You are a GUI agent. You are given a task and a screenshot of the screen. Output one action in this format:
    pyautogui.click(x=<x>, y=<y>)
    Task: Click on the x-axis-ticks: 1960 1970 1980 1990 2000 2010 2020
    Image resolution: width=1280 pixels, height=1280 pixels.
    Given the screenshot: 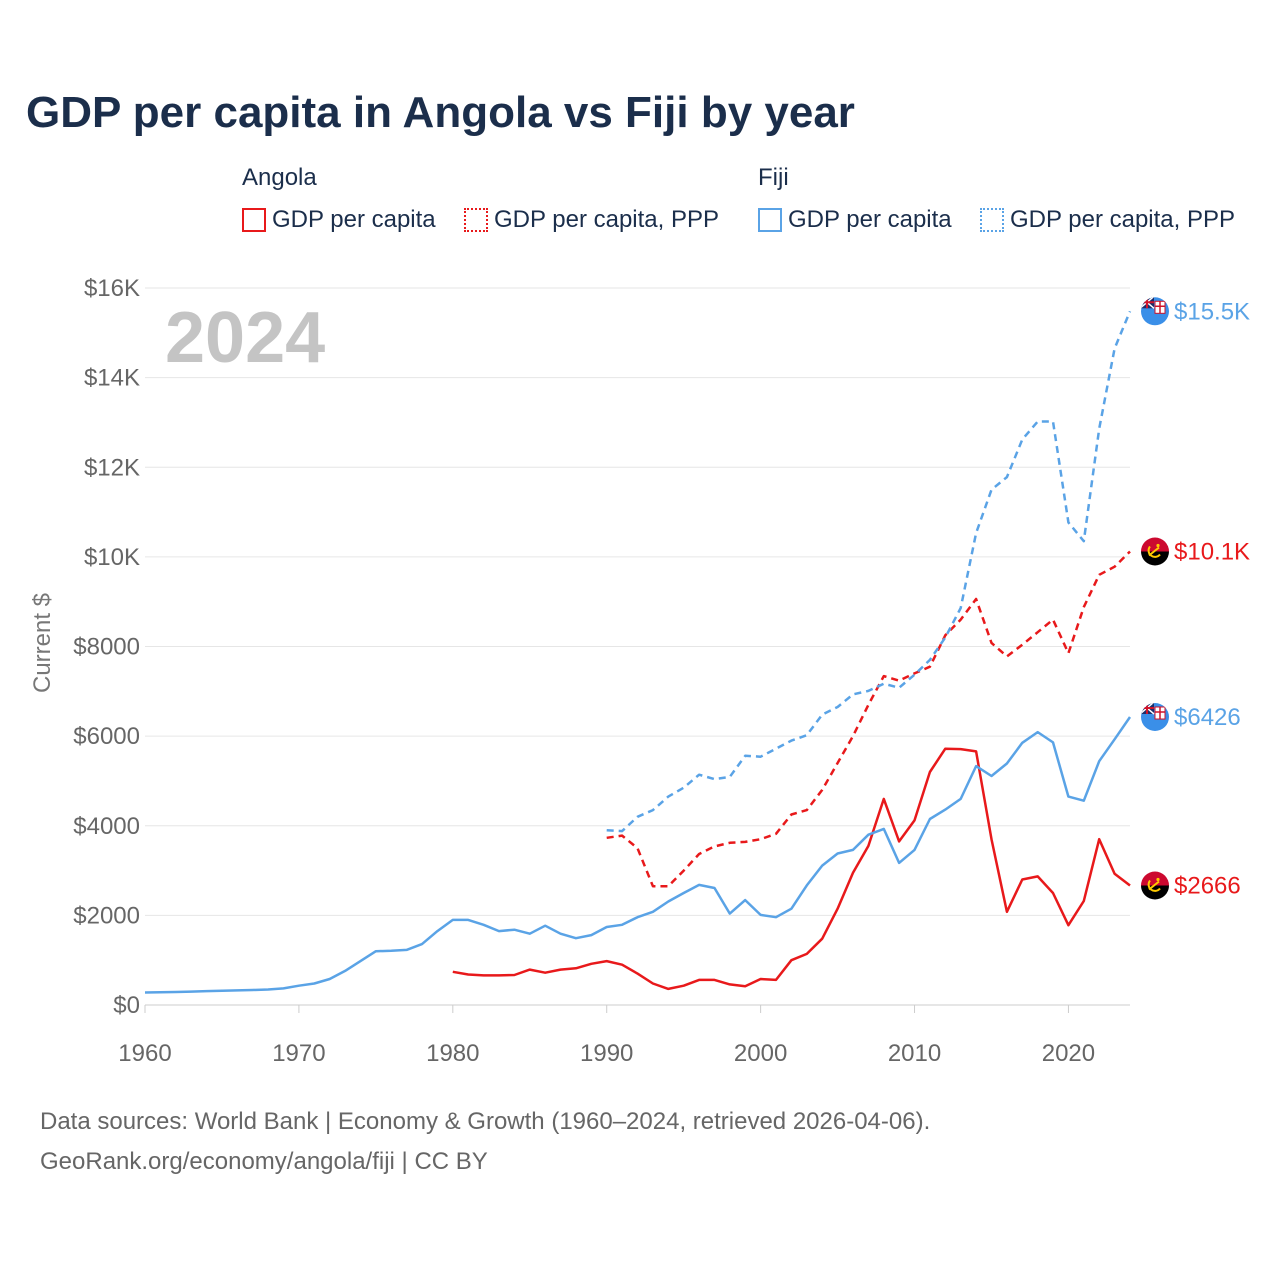 What is the action you would take?
    pyautogui.click(x=606, y=1036)
    